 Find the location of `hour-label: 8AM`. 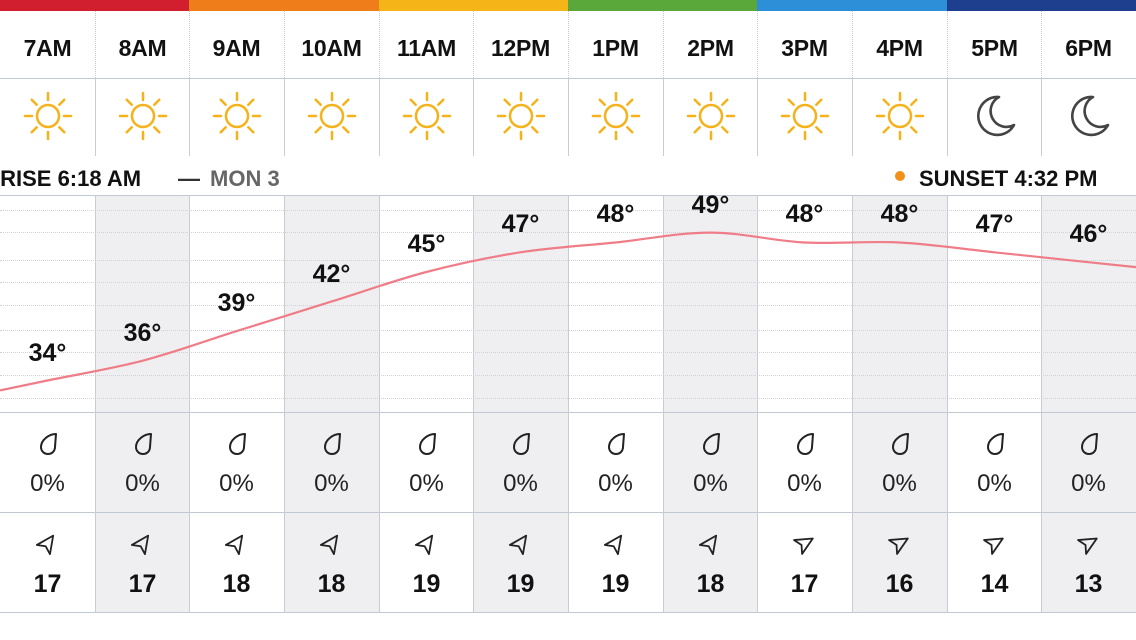

hour-label: 8AM is located at coordinates (142, 48).